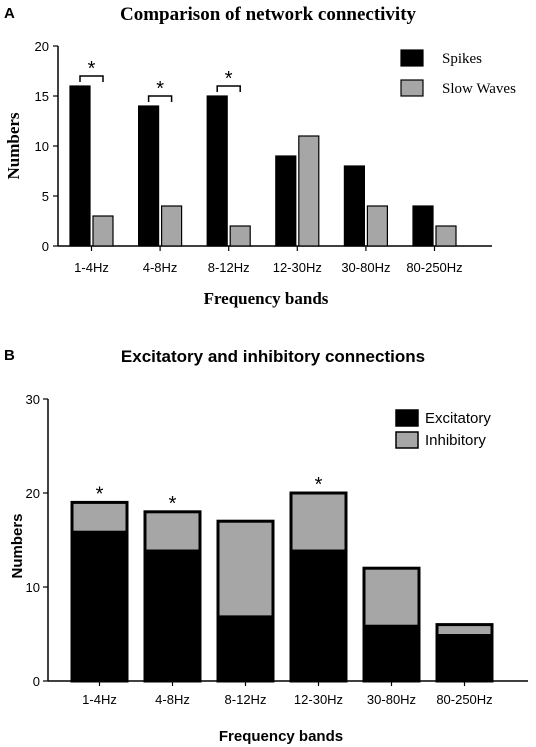  I want to click on chart-a-ylabel: Numbers, so click(13, 145).